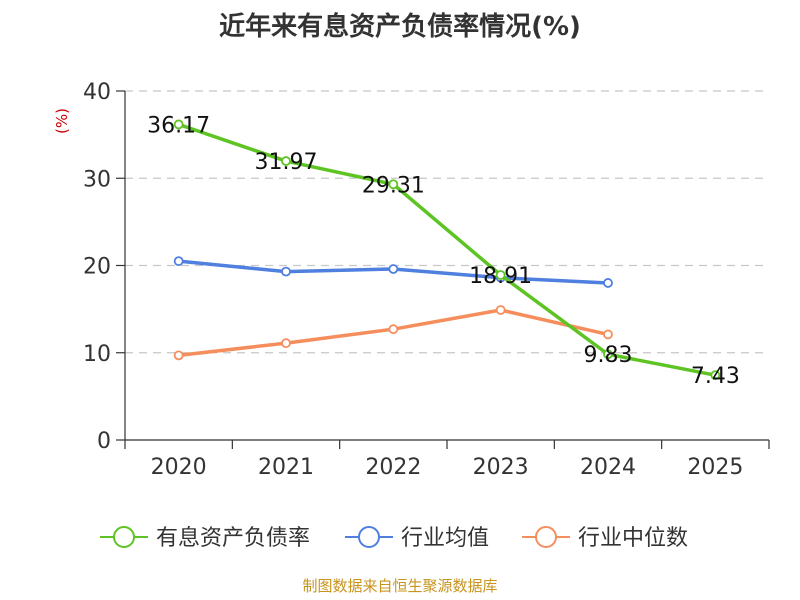 The width and height of the screenshot is (800, 600). I want to click on y-tick-label: 40, so click(97, 92).